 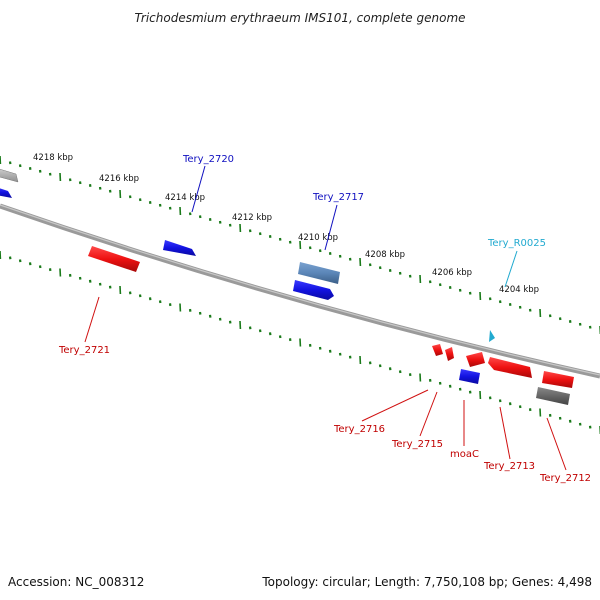 What do you see at coordinates (119, 179) in the screenshot?
I see `kbp-label: 4216 kbp` at bounding box center [119, 179].